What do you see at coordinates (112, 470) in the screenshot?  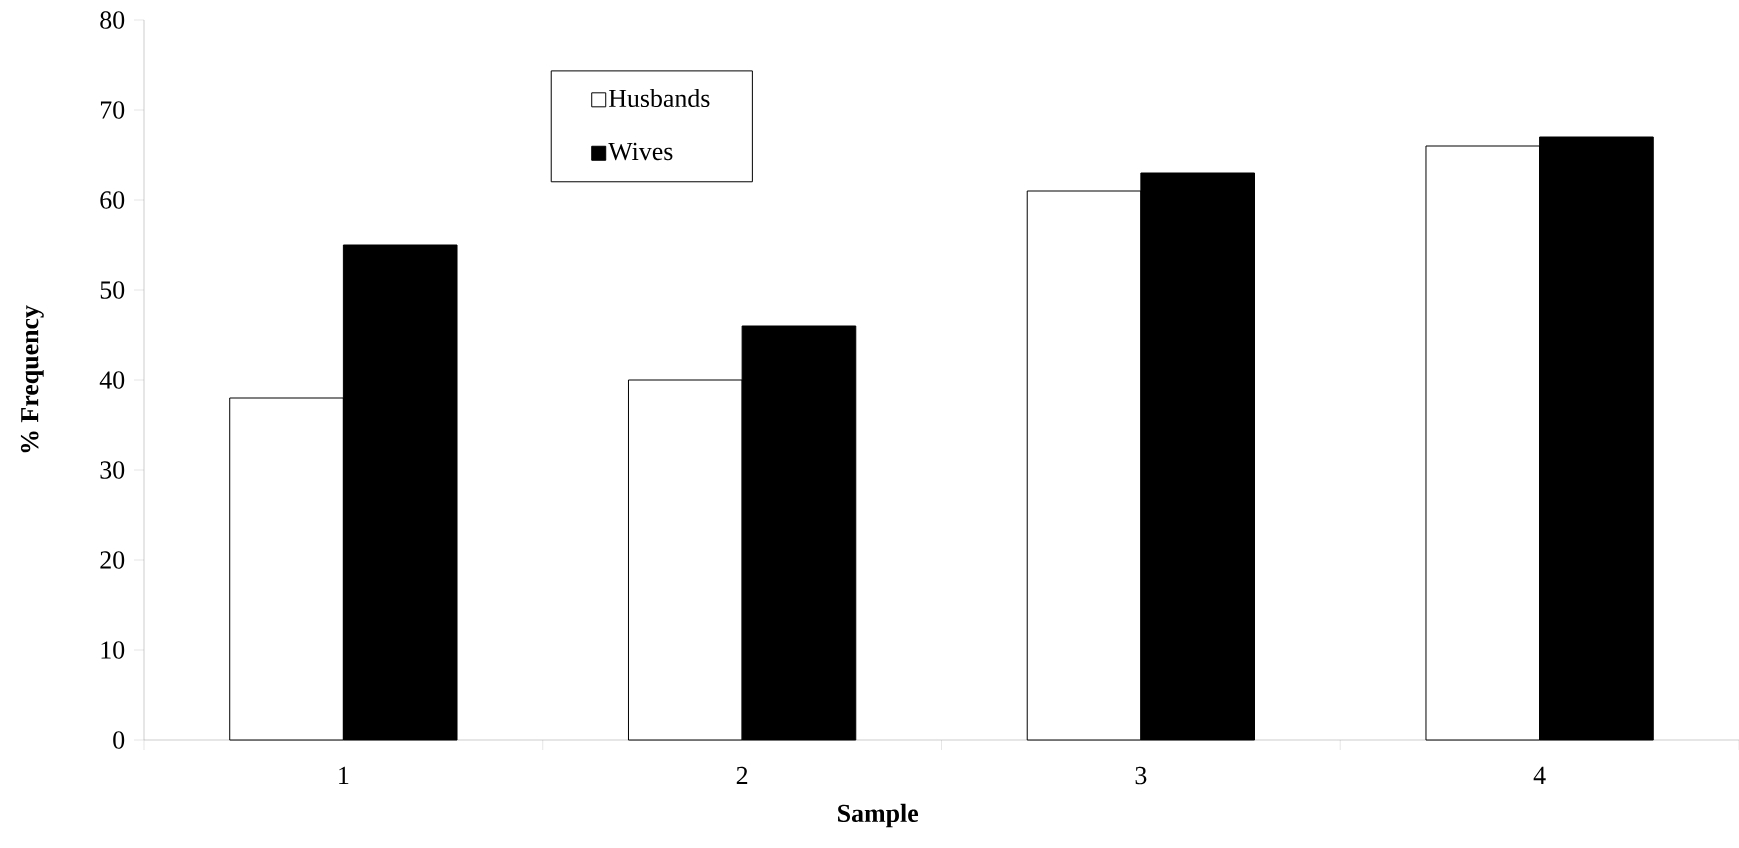 I see `y-tick-label: 30` at bounding box center [112, 470].